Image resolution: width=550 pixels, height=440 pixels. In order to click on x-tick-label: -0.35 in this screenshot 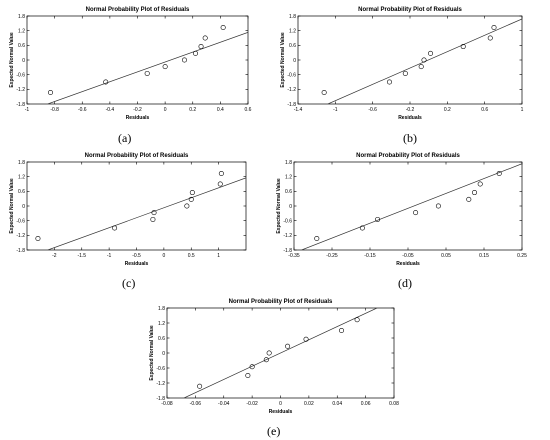, I will do `click(294, 256)`.